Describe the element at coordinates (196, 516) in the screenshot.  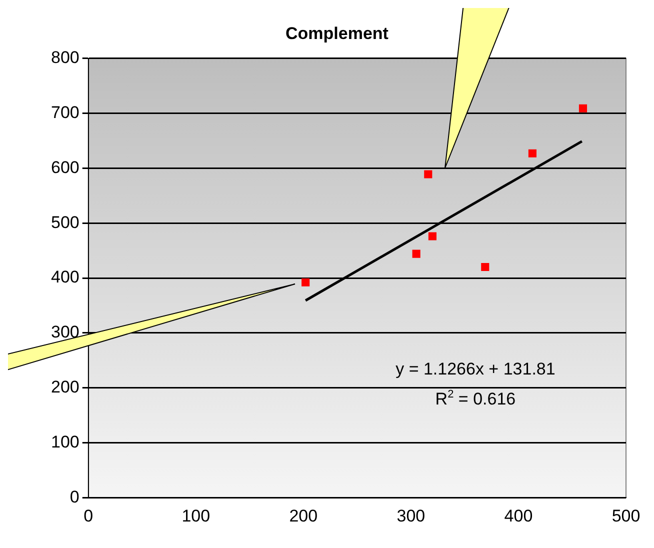
I see `x-tick-label: 100` at that location.